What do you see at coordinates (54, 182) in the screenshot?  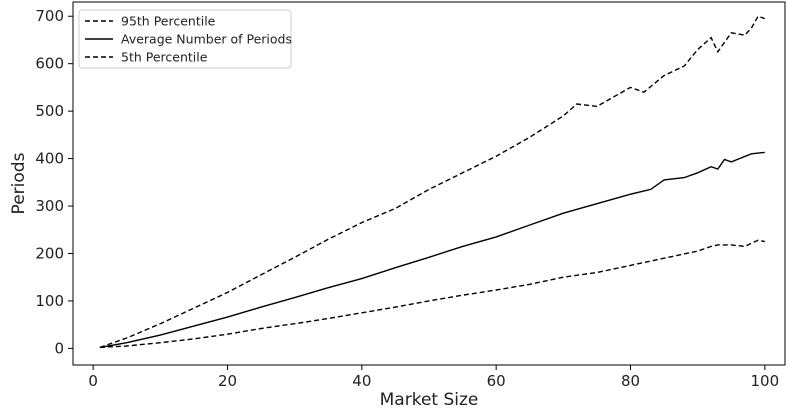 I see `y-axis-ticks: 0 100 200 300 400 500 600 700` at bounding box center [54, 182].